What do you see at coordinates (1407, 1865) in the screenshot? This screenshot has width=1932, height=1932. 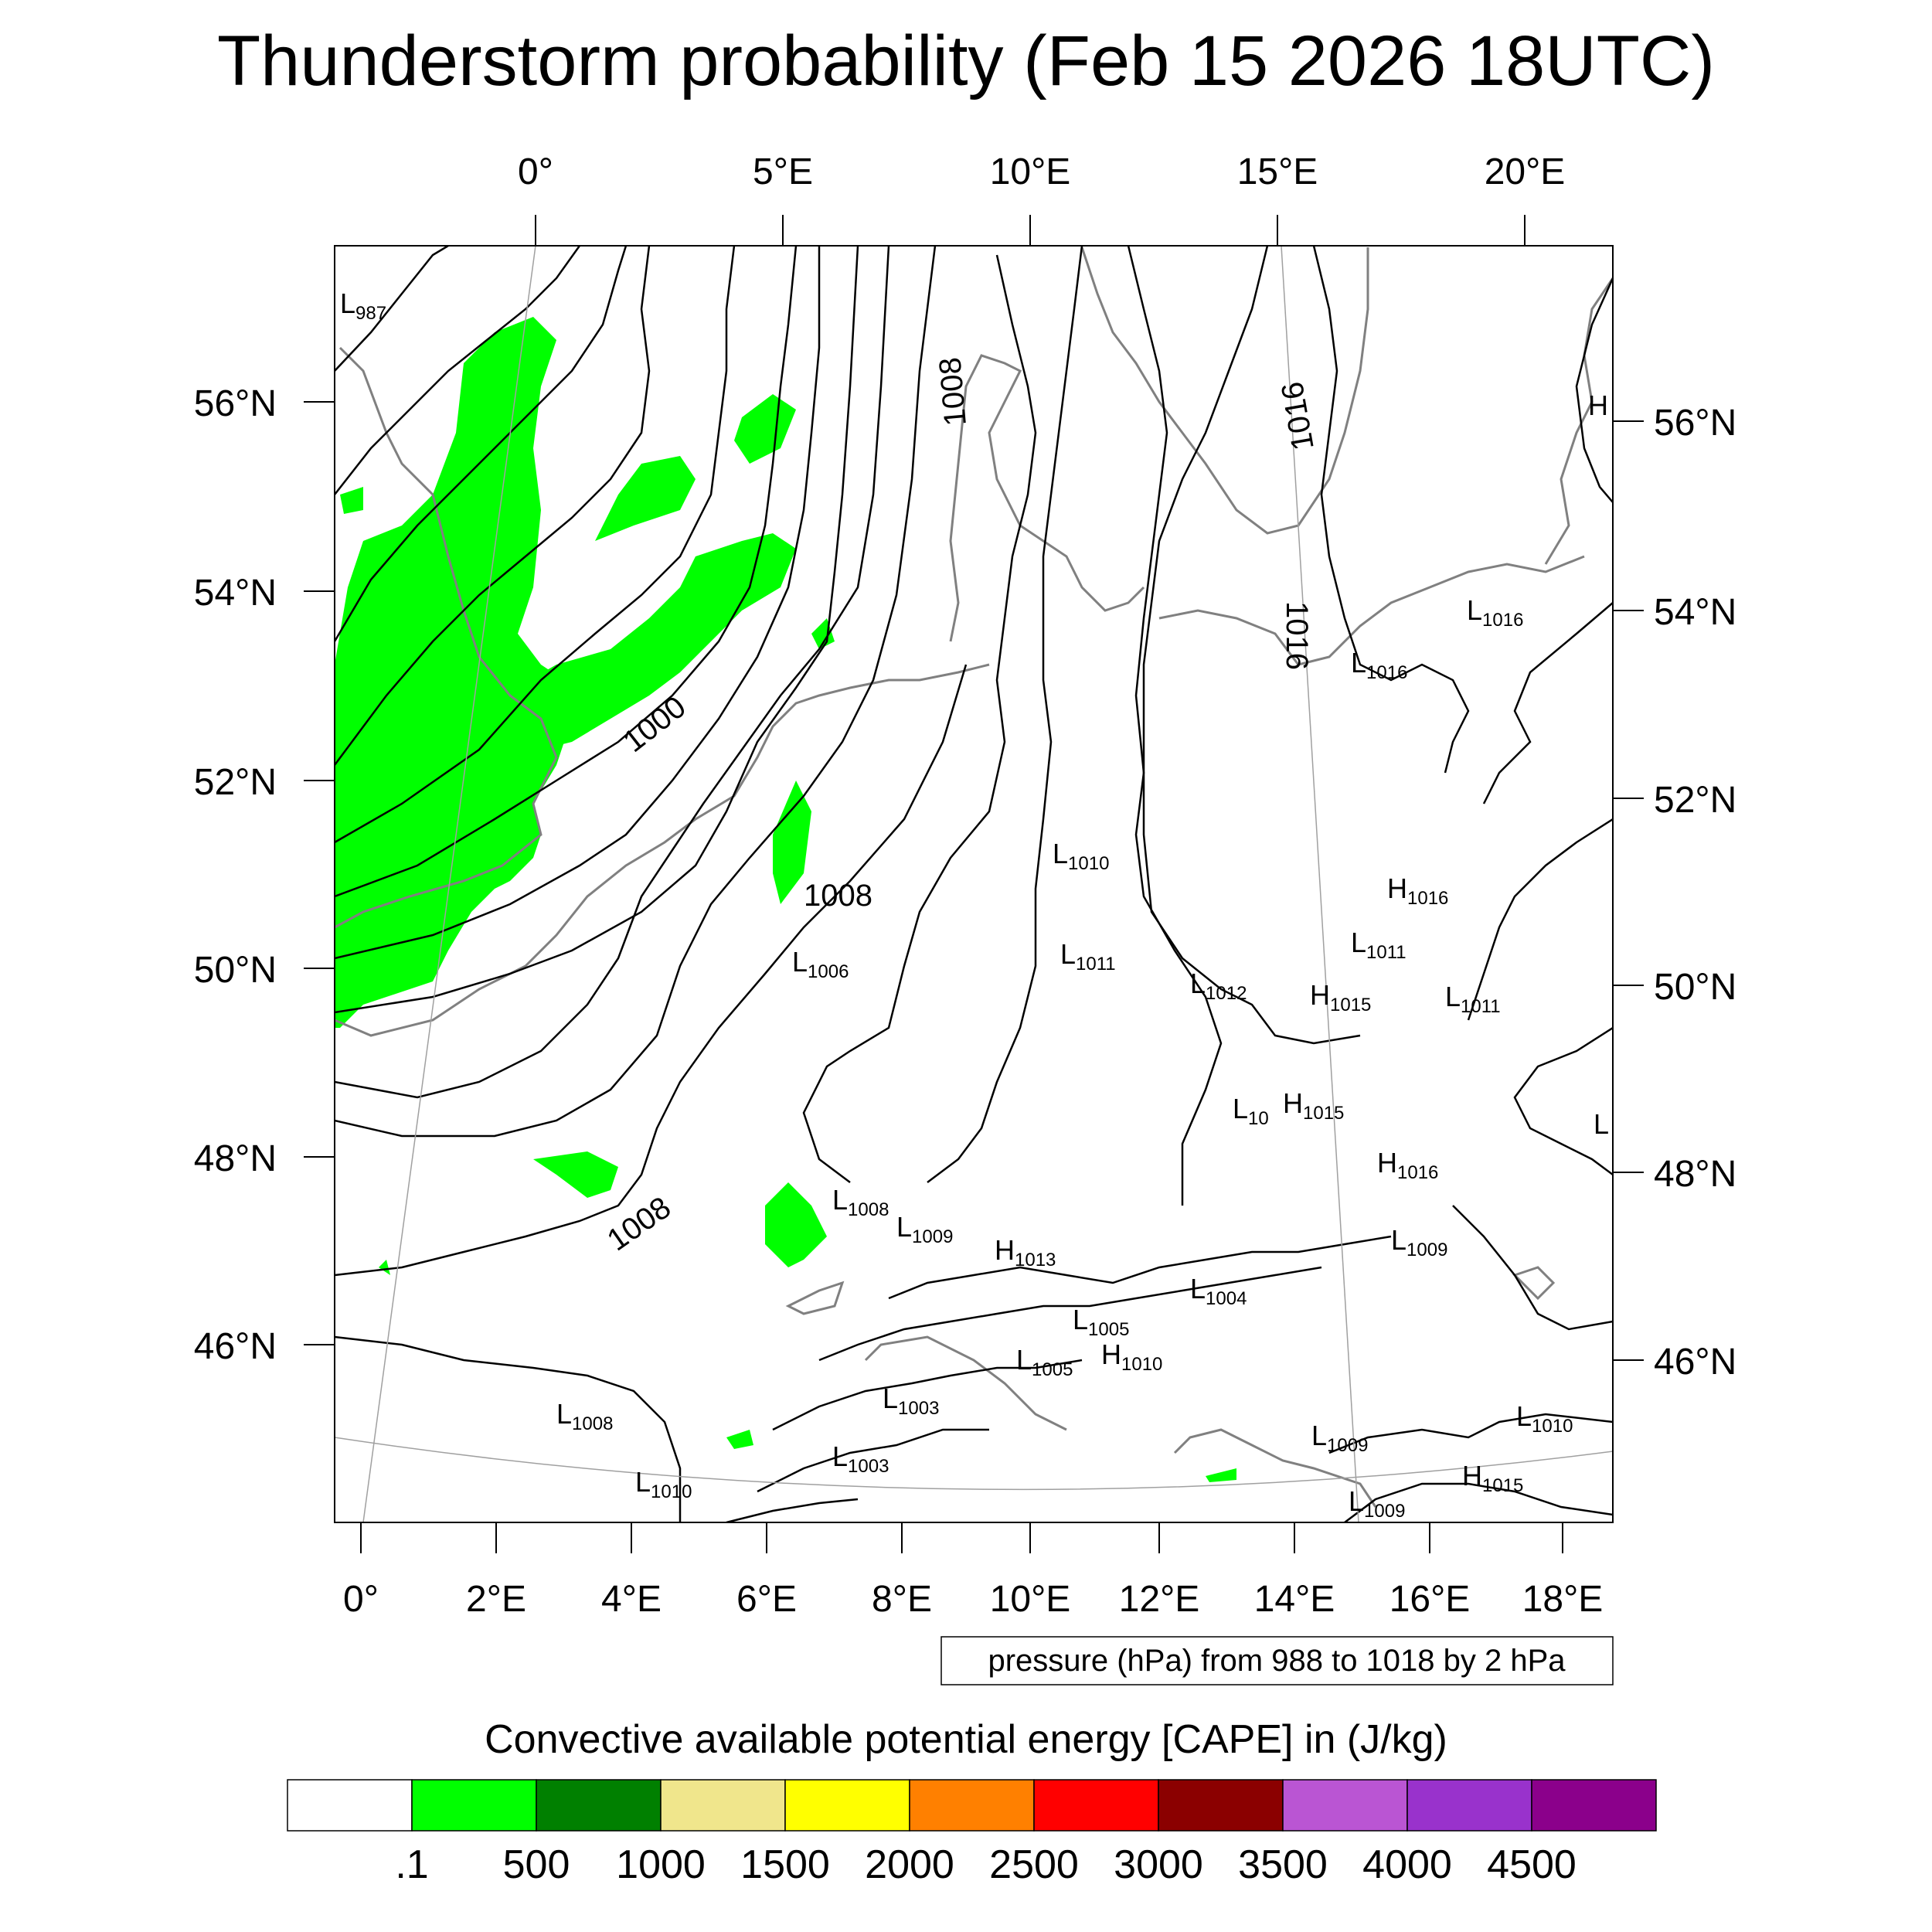 I see `colorbar-tick-label: 4000` at bounding box center [1407, 1865].